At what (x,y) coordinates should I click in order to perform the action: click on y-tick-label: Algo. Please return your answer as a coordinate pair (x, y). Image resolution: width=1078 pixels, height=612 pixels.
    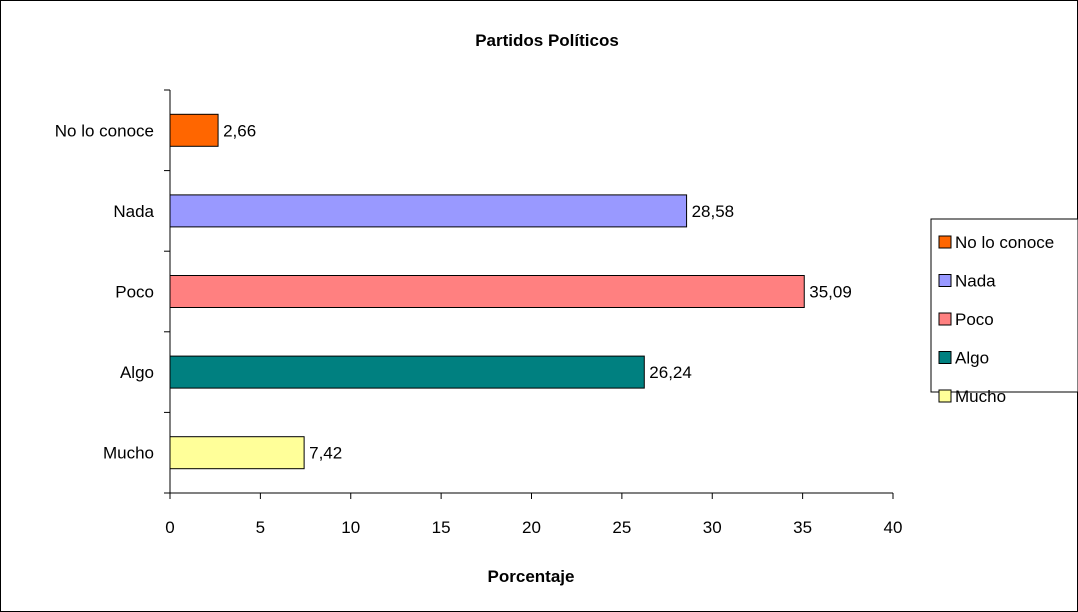
    Looking at the image, I should click on (137, 372).